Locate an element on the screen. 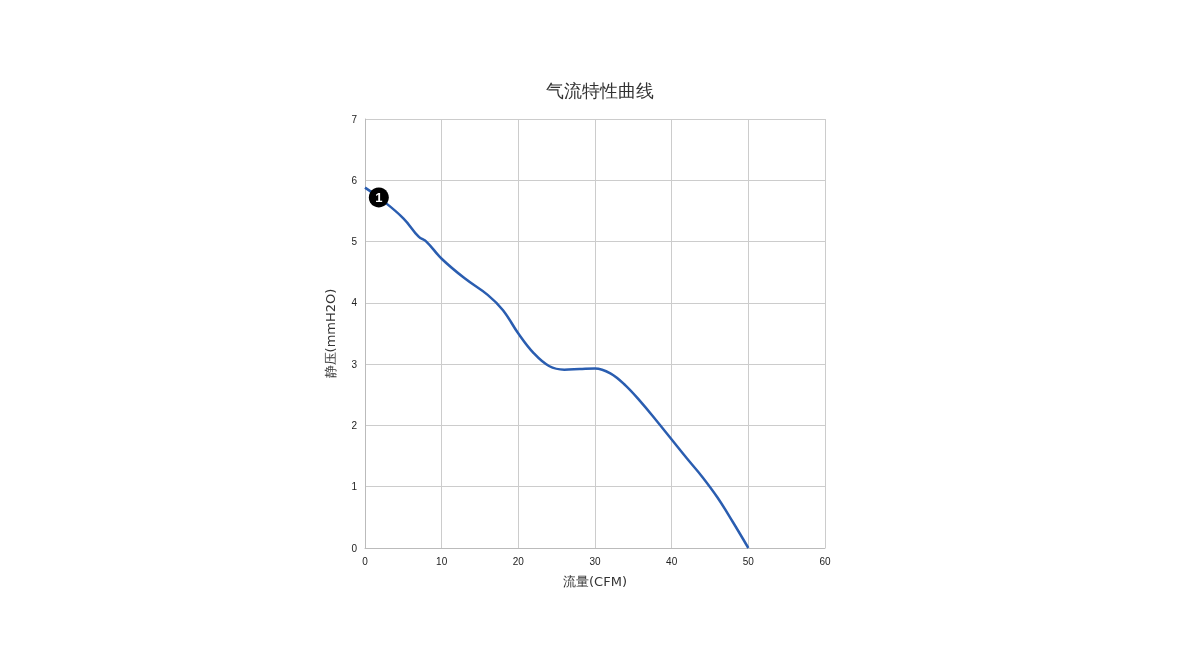 This screenshot has width=1200, height=668. x-axis-title: 流量(CFM) is located at coordinates (595, 581).